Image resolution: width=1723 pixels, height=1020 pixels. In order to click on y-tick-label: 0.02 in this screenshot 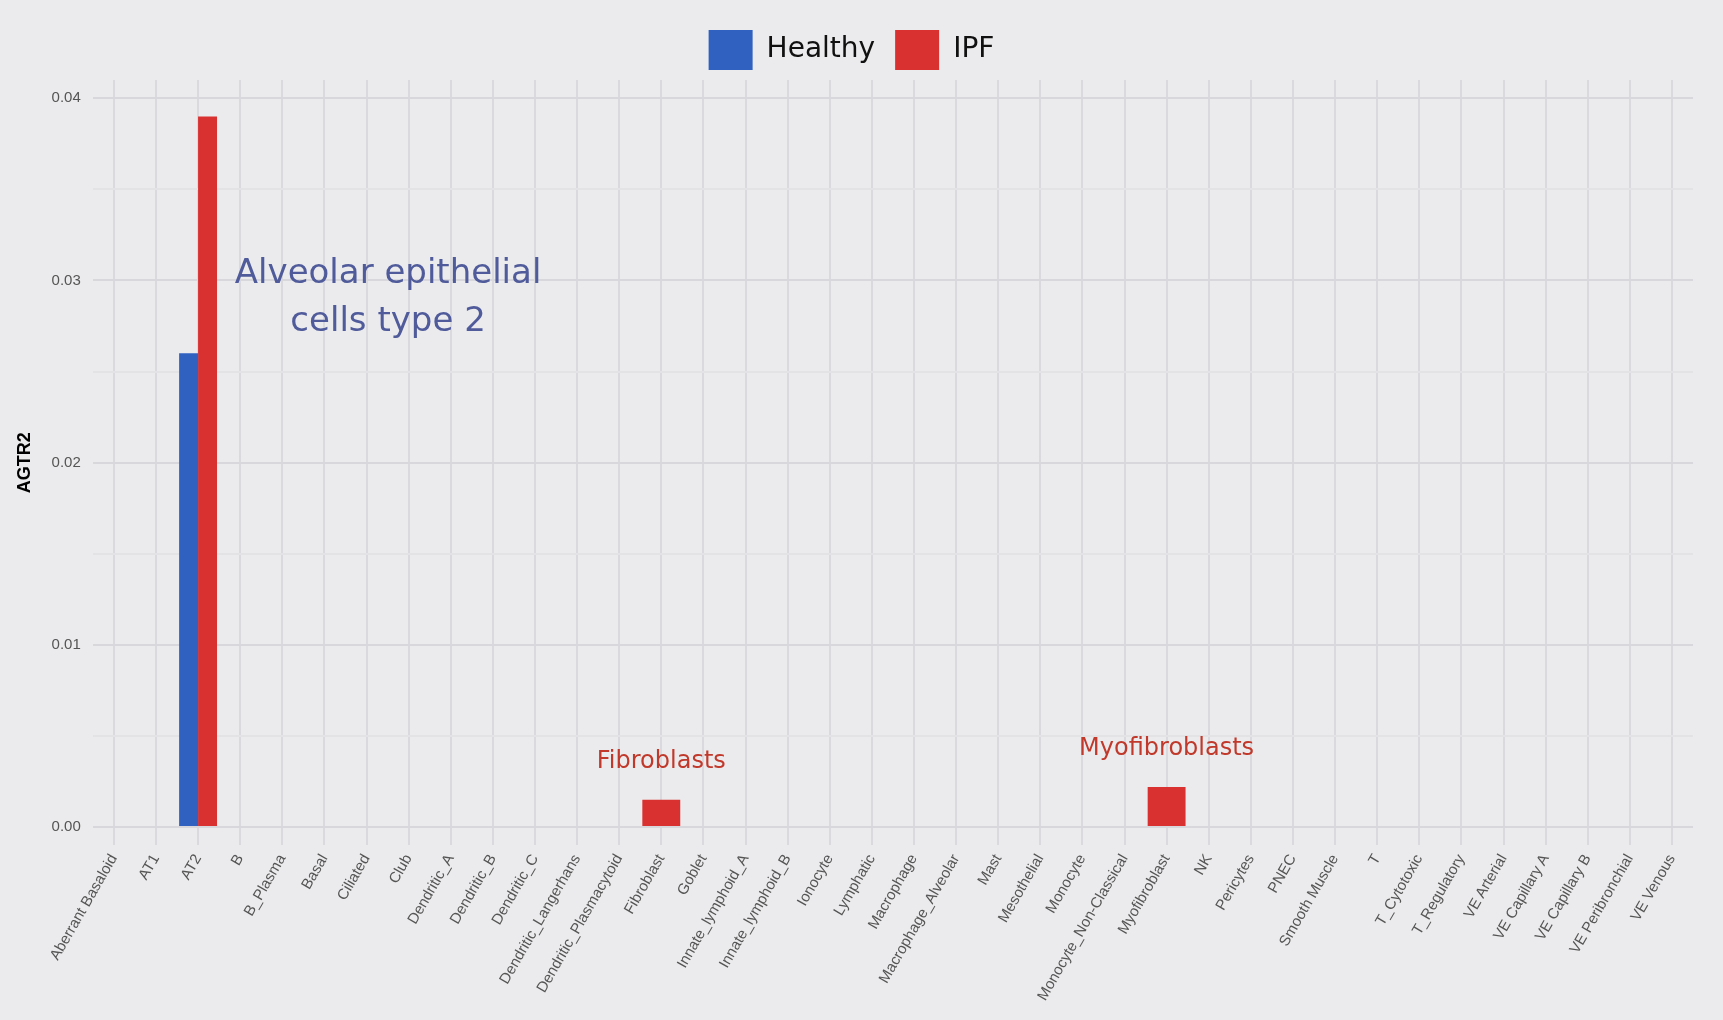, I will do `click(66, 461)`.